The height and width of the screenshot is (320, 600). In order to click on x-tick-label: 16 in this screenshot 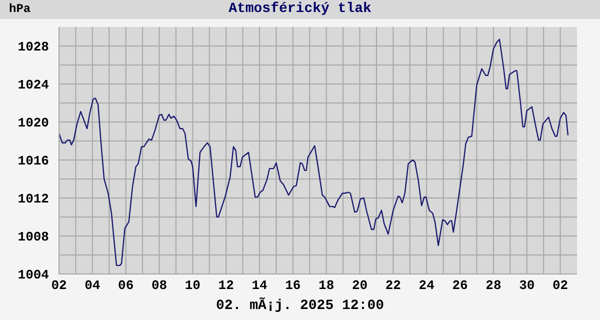, I will do `click(293, 286)`.